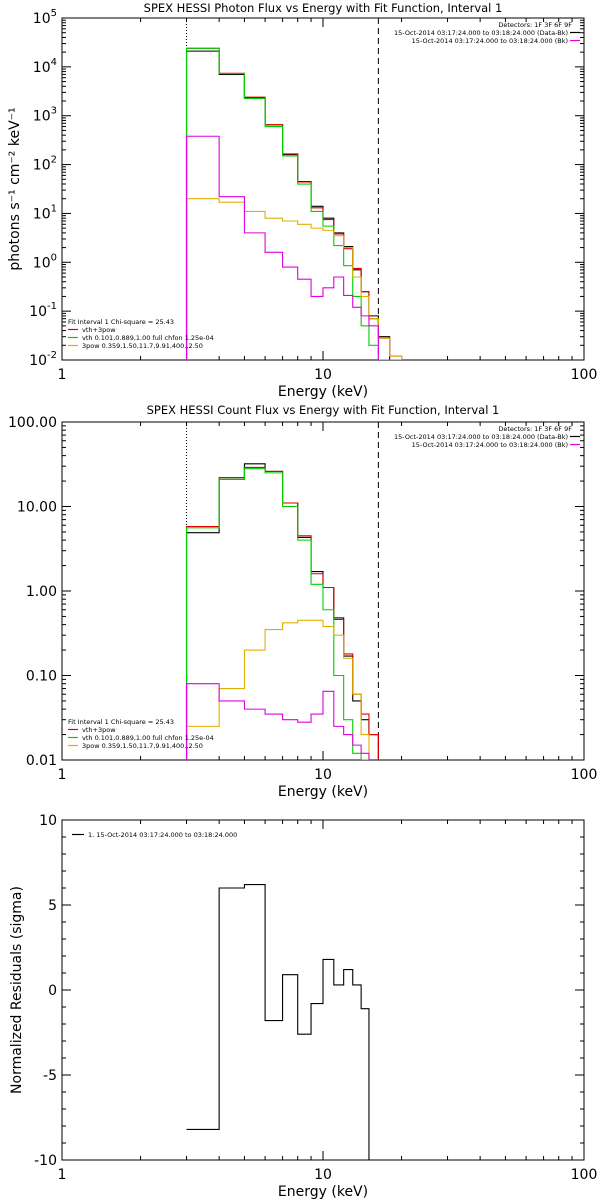  I want to click on series-data-bk, so click(288, 205).